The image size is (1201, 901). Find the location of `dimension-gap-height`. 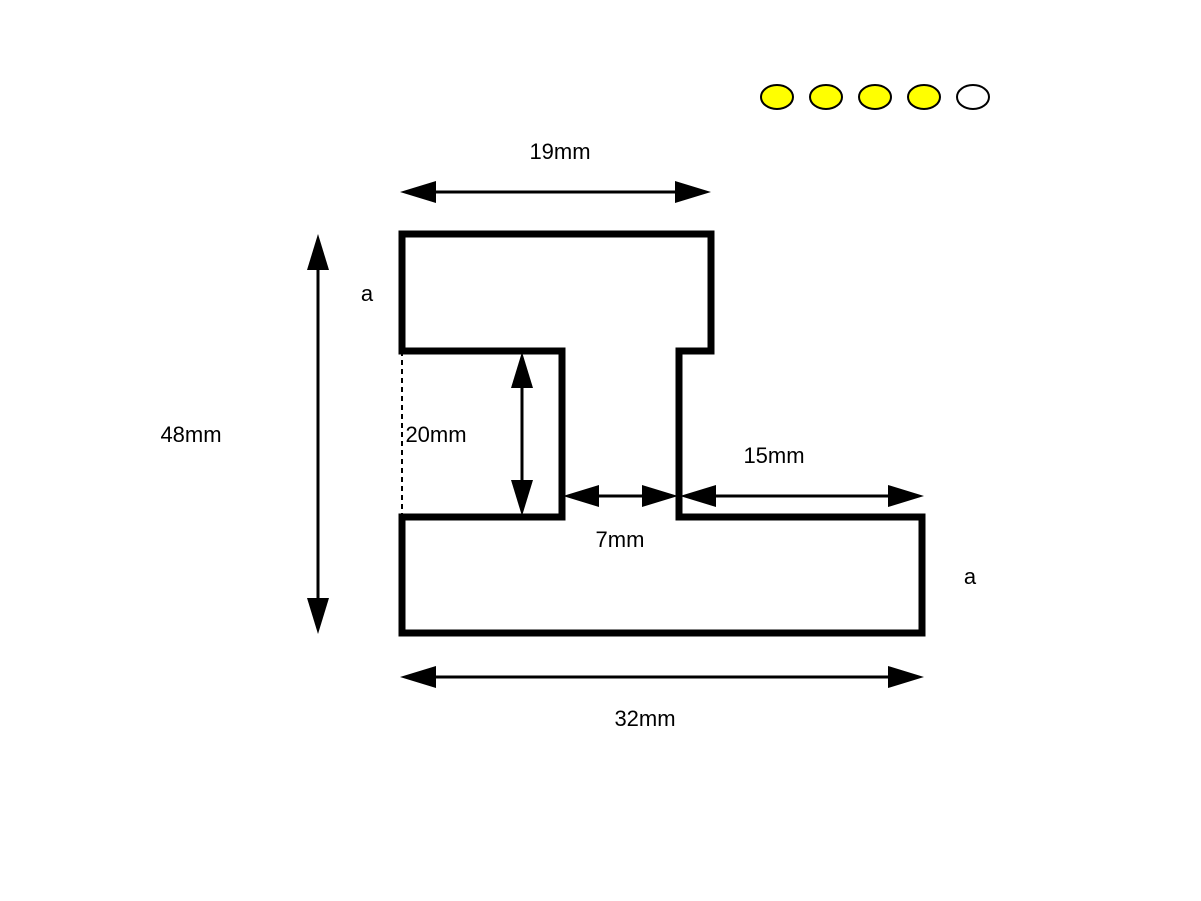

dimension-gap-height is located at coordinates (522, 434).